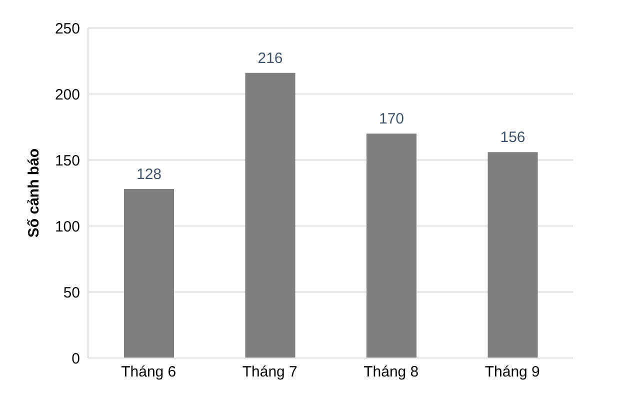 This screenshot has height=401, width=621. What do you see at coordinates (512, 372) in the screenshot?
I see `x-tick-label: Tháng 9` at bounding box center [512, 372].